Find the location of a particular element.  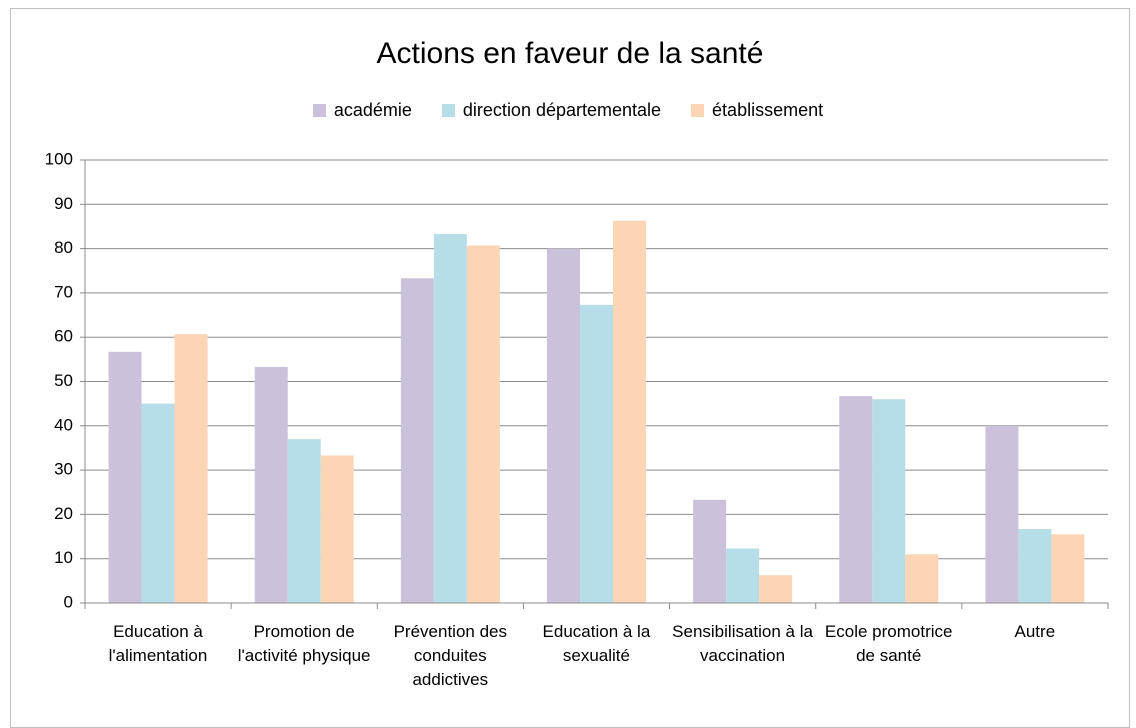

y-tick-label: 40 is located at coordinates (63, 424).